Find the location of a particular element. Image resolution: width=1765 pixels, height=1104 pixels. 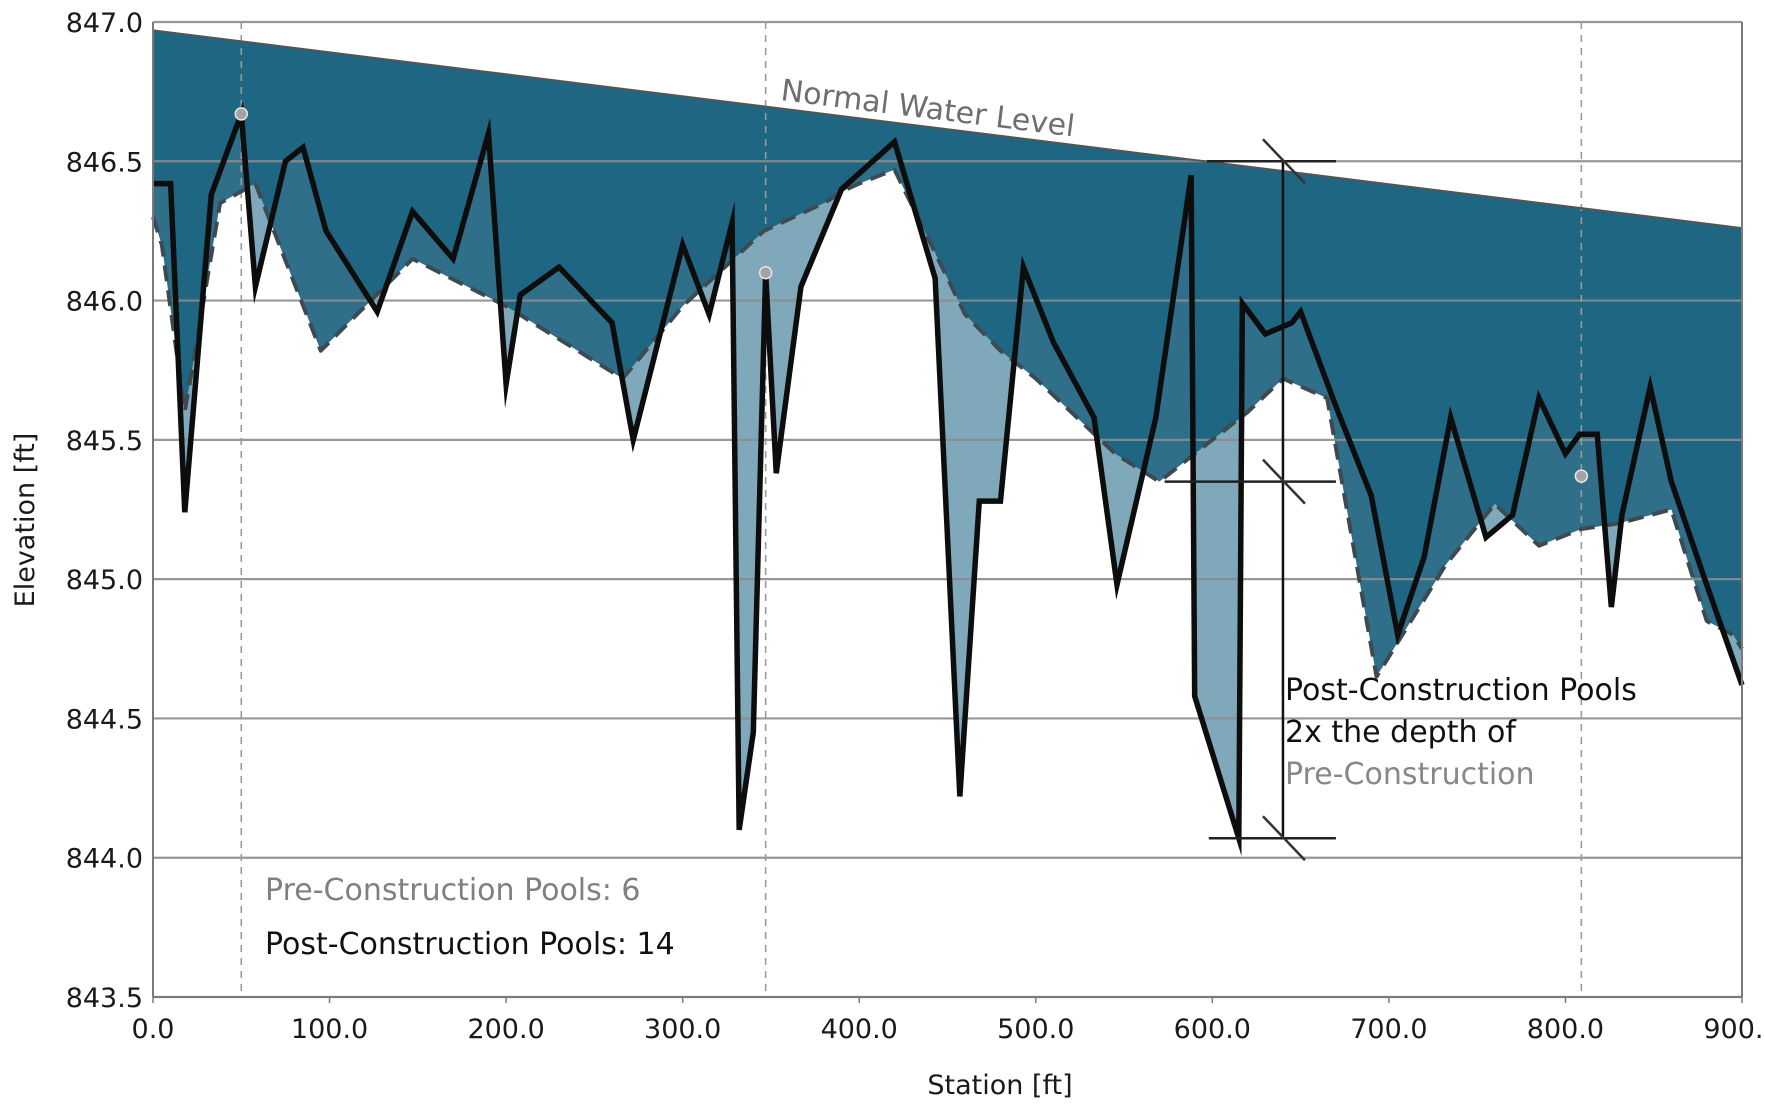

post-construction-pools-label: Post-Construction Pools: 14 is located at coordinates (470, 944).